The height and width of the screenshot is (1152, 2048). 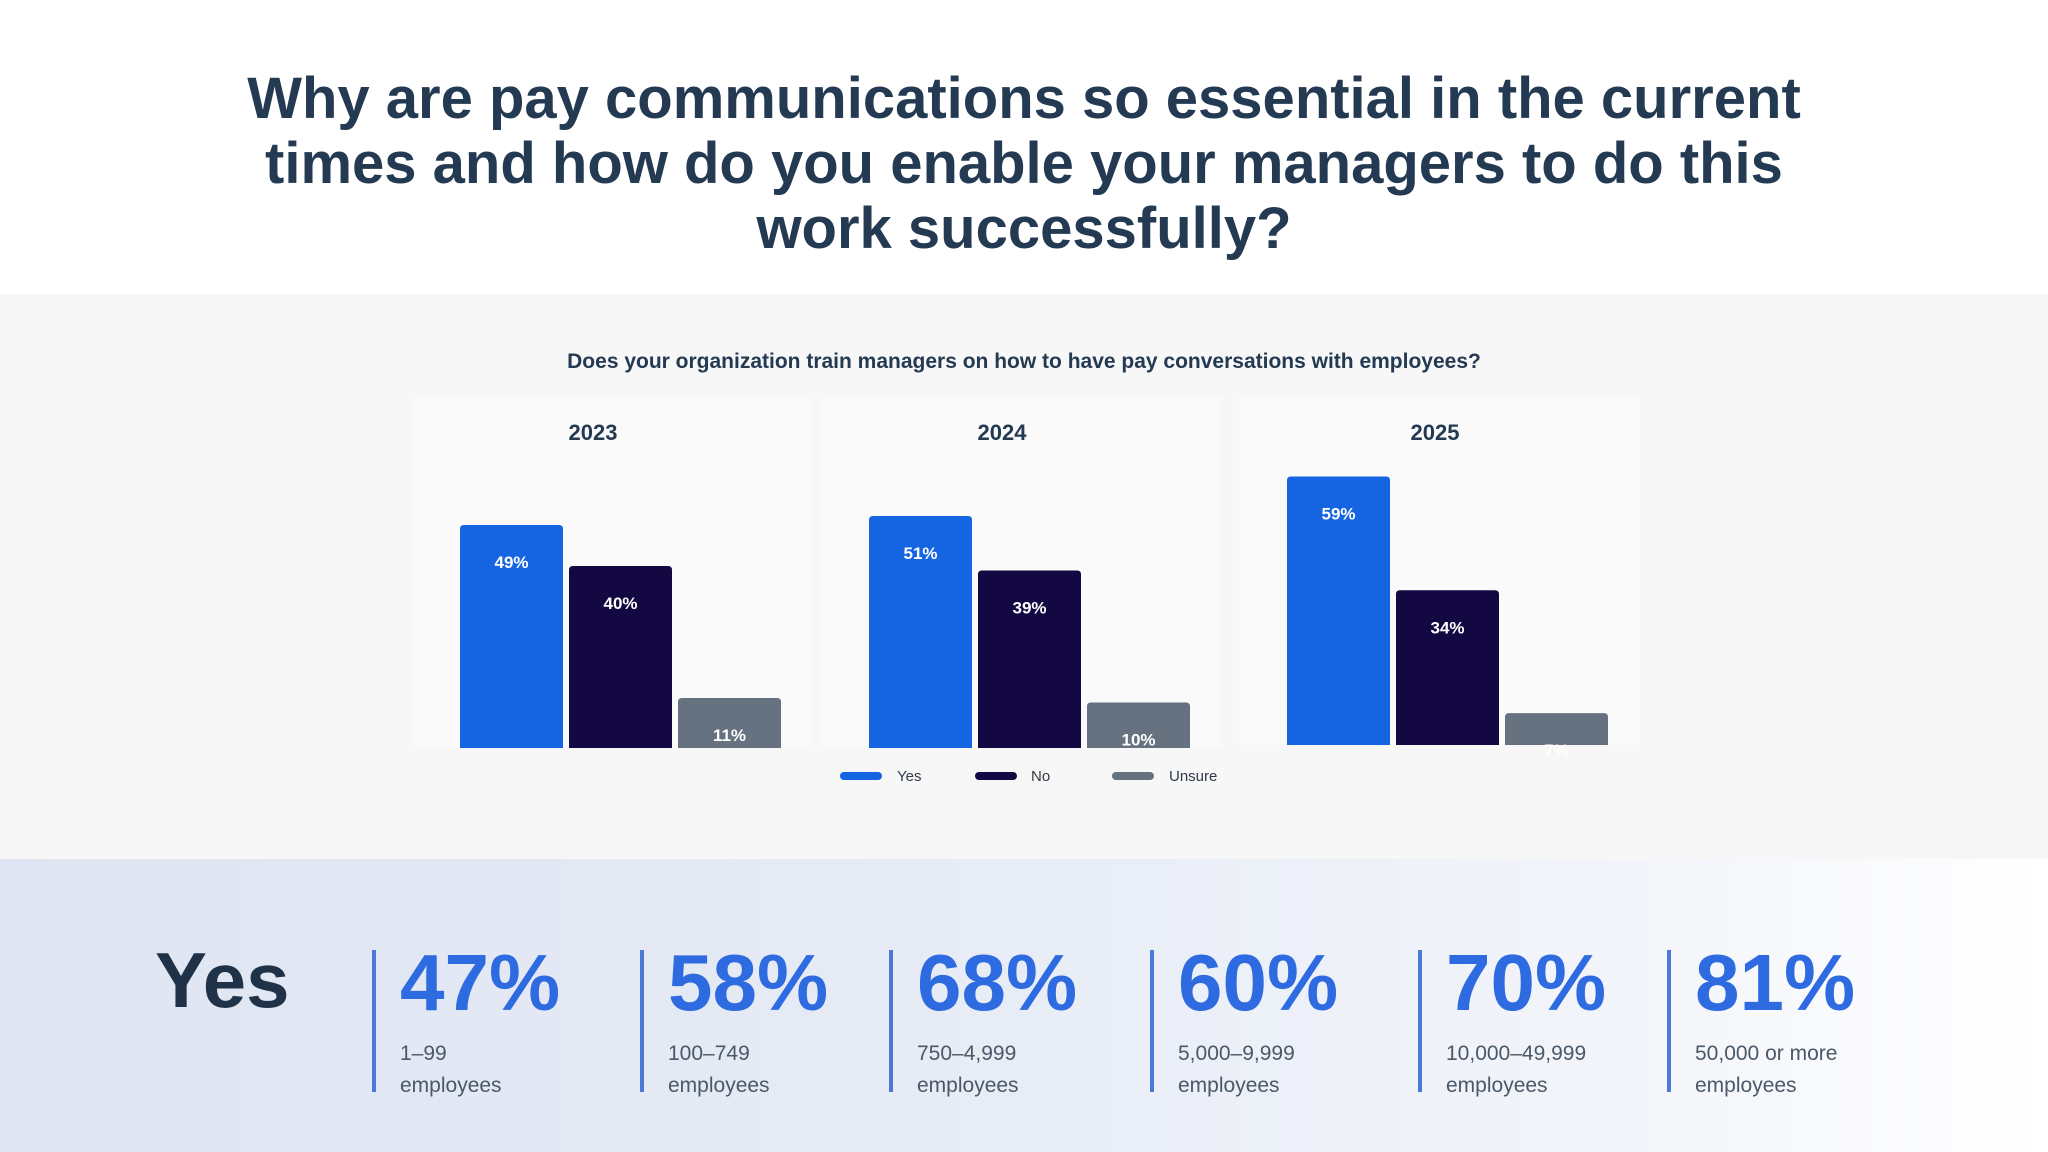 What do you see at coordinates (1775, 1070) in the screenshot?
I see `stat-label: 50,000 or more employees` at bounding box center [1775, 1070].